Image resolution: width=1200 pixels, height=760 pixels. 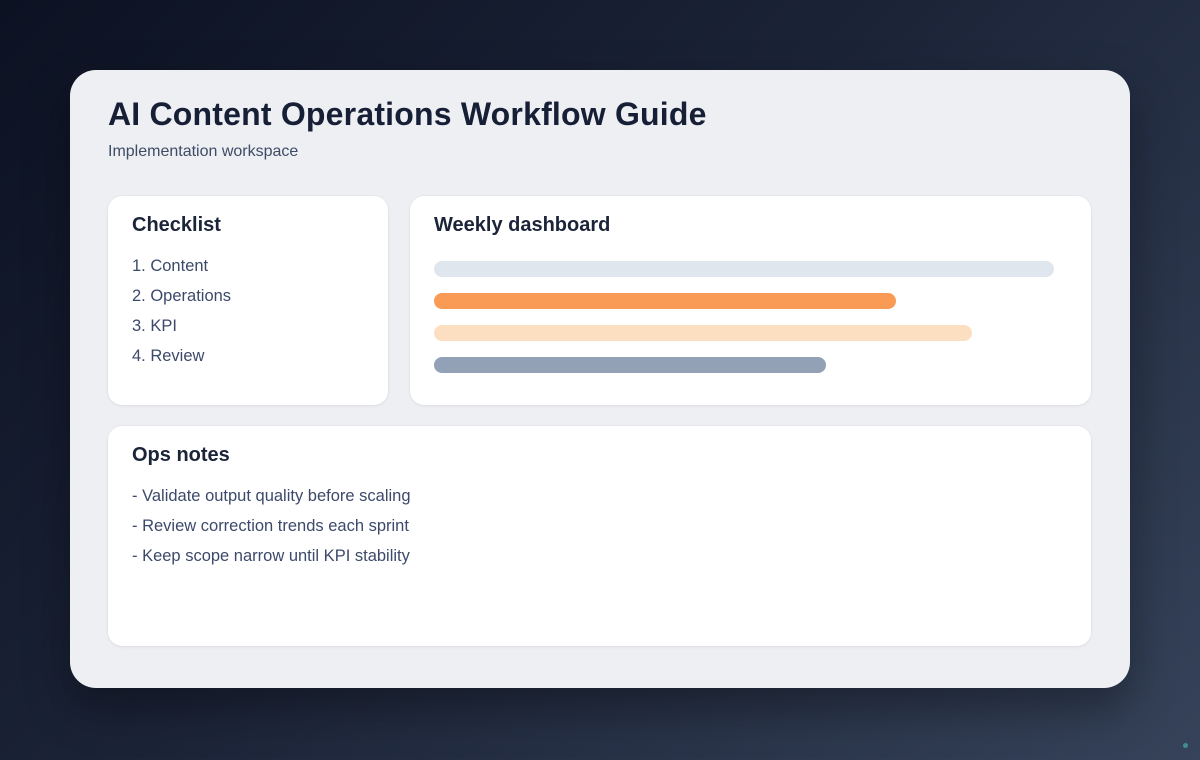 I want to click on dashboard-heading: Weekly dashboard, so click(x=522, y=225).